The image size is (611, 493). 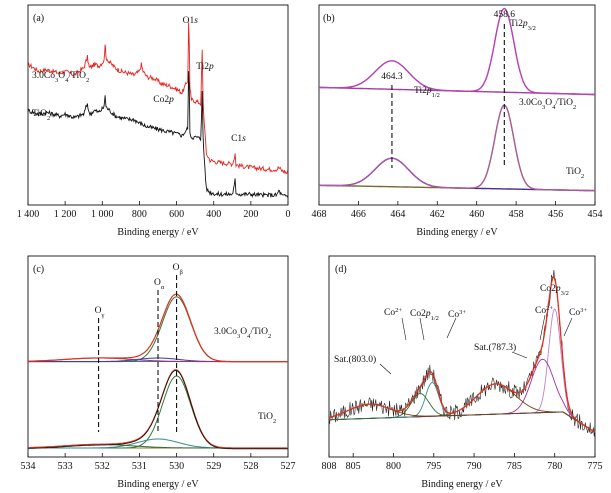 I want to click on panel-b-peak-value-464: 464.3, so click(x=392, y=77).